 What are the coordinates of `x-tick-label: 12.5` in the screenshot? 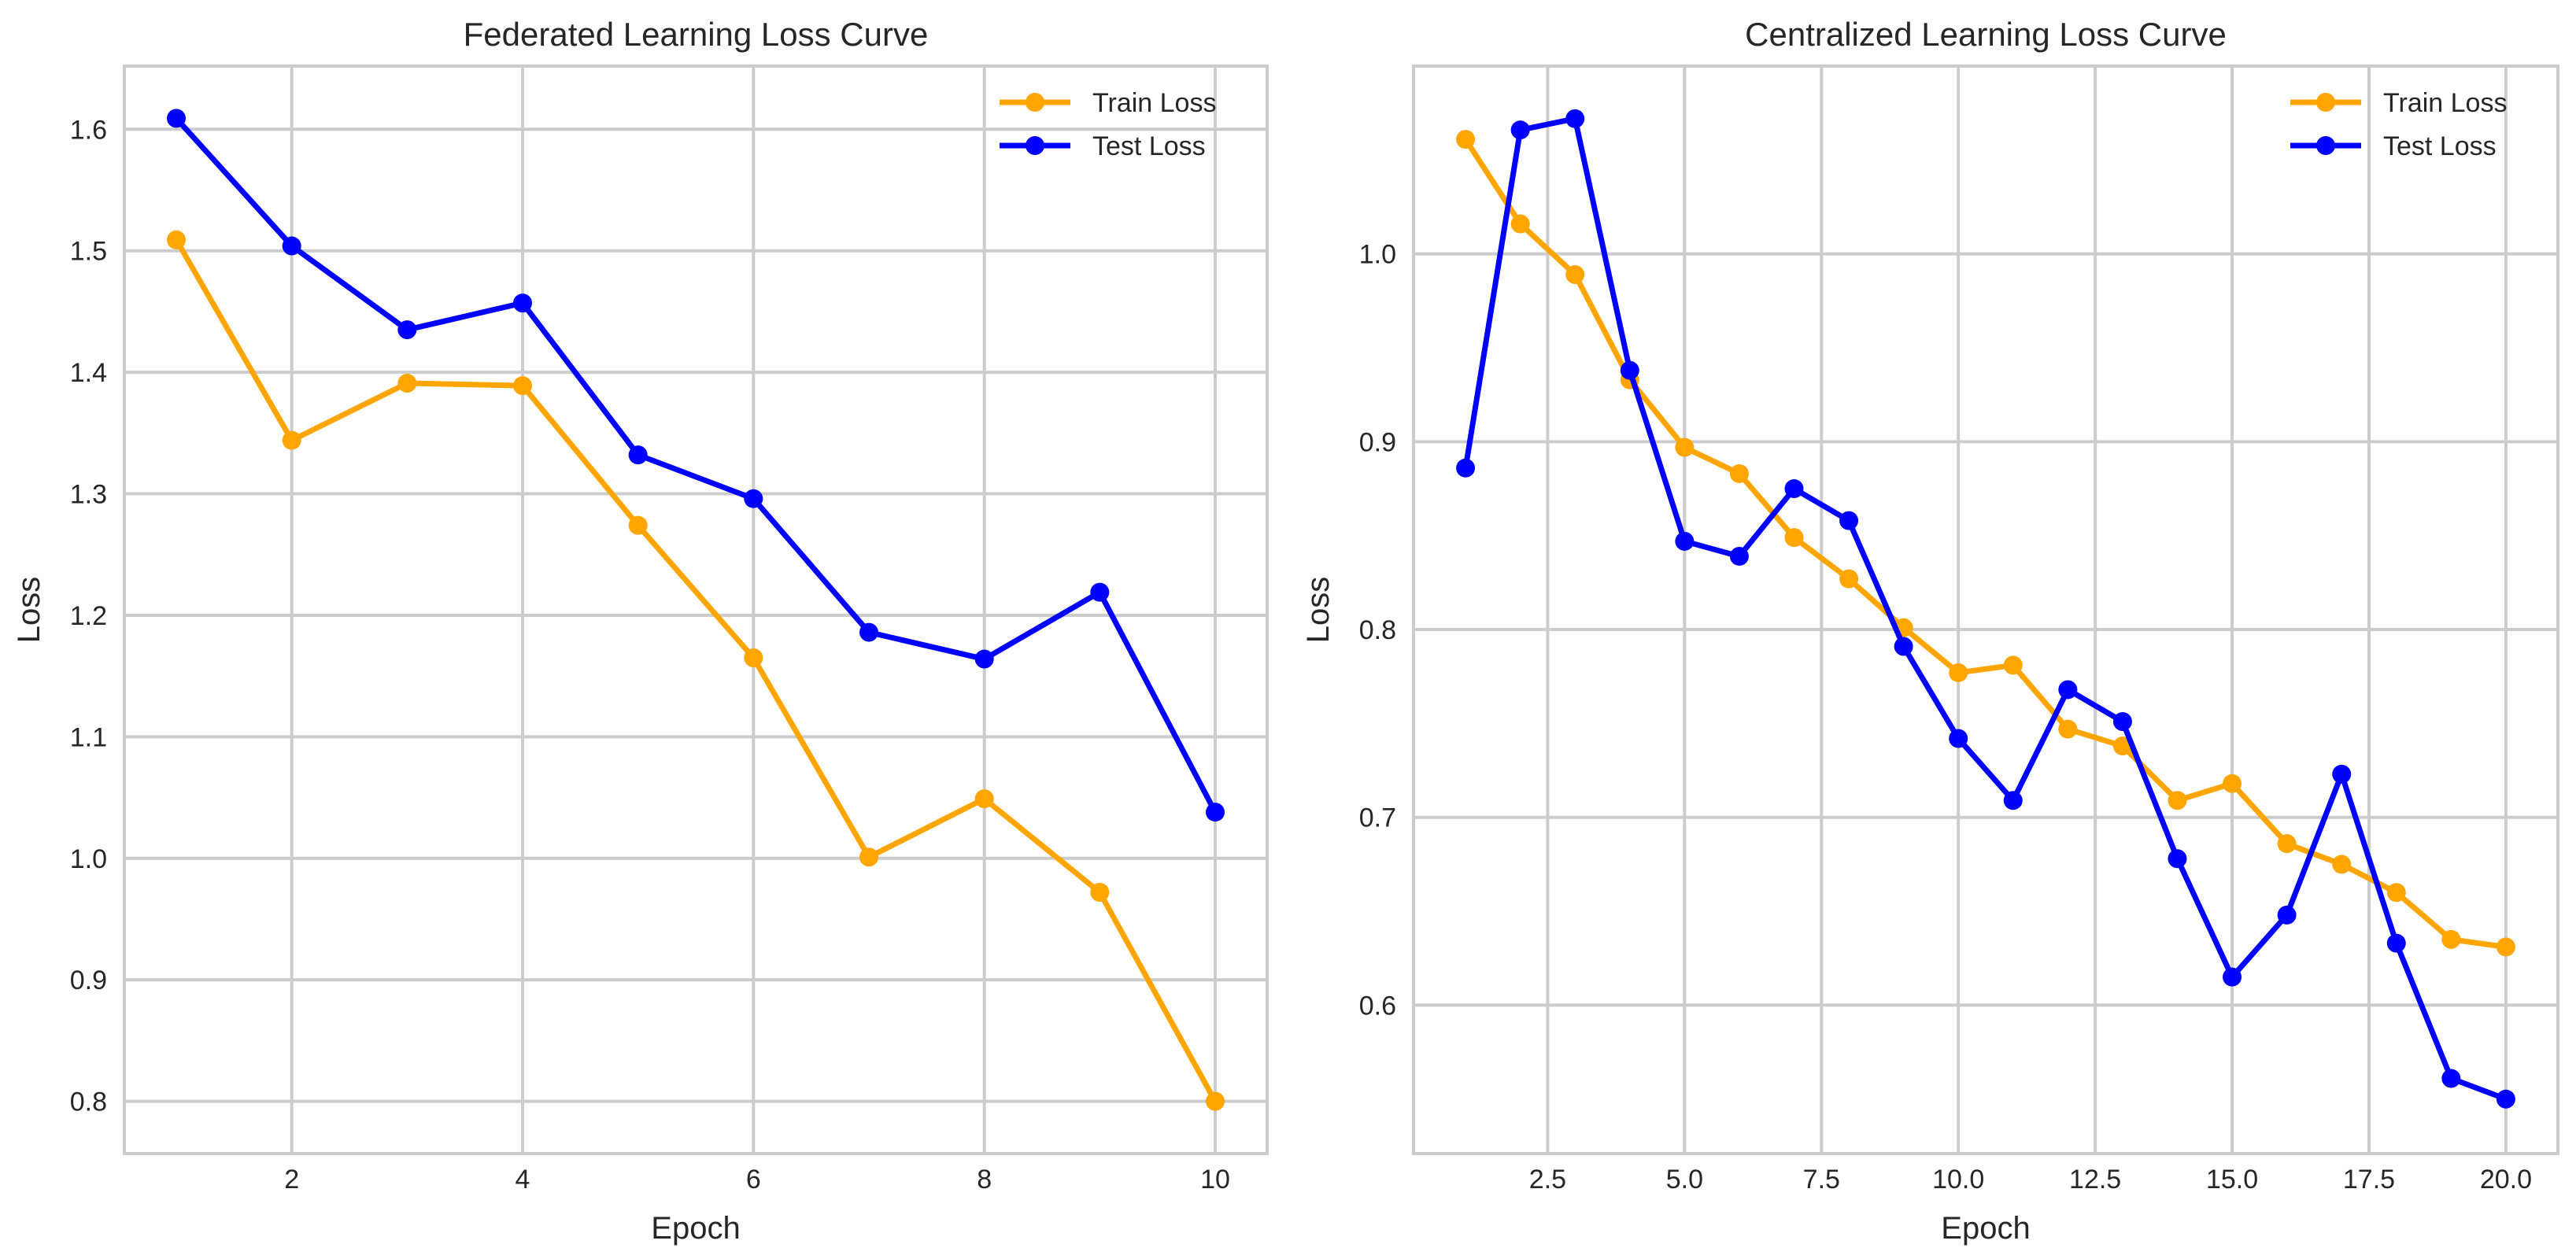 It's located at (2095, 1179).